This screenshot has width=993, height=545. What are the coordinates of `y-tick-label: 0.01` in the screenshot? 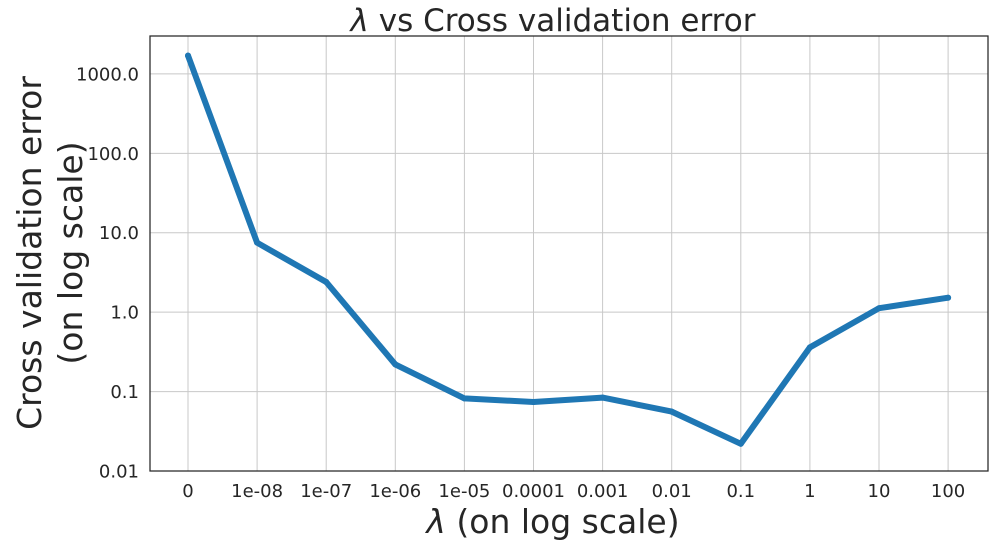 It's located at (119, 472).